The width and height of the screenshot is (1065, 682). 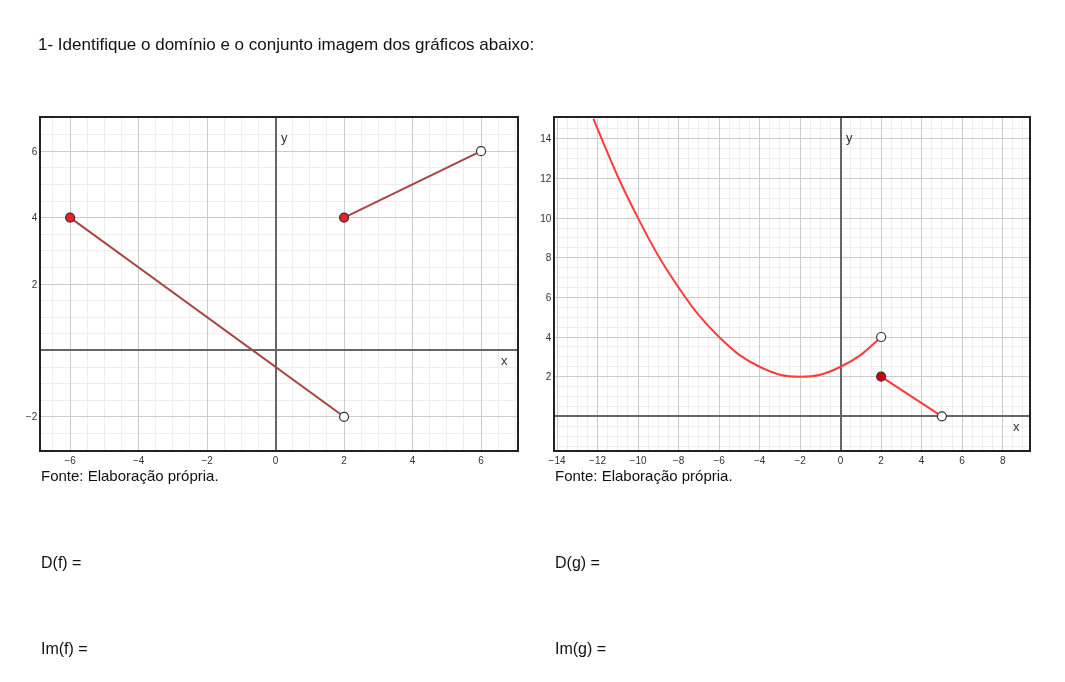 What do you see at coordinates (546, 178) in the screenshot?
I see `y-tick-label: 12` at bounding box center [546, 178].